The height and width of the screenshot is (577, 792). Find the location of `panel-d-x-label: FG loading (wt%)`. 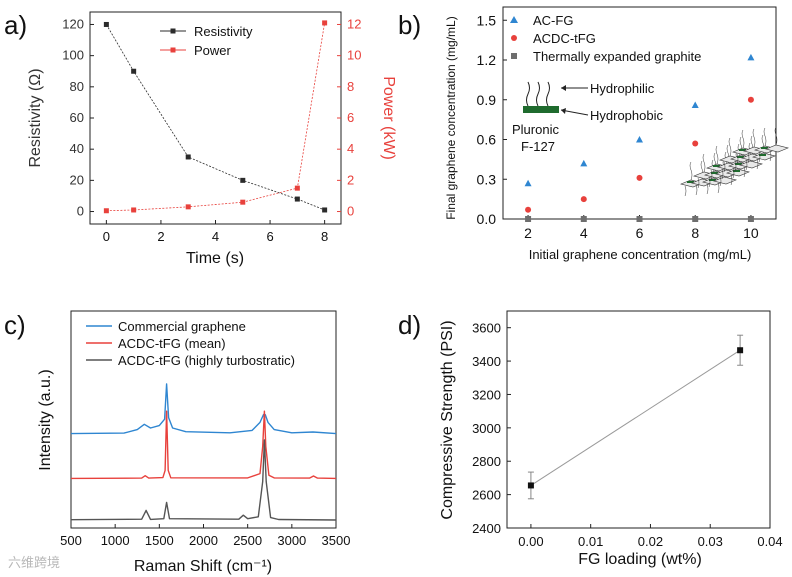

panel-d-x-label: FG loading (wt%) is located at coordinates (640, 559).